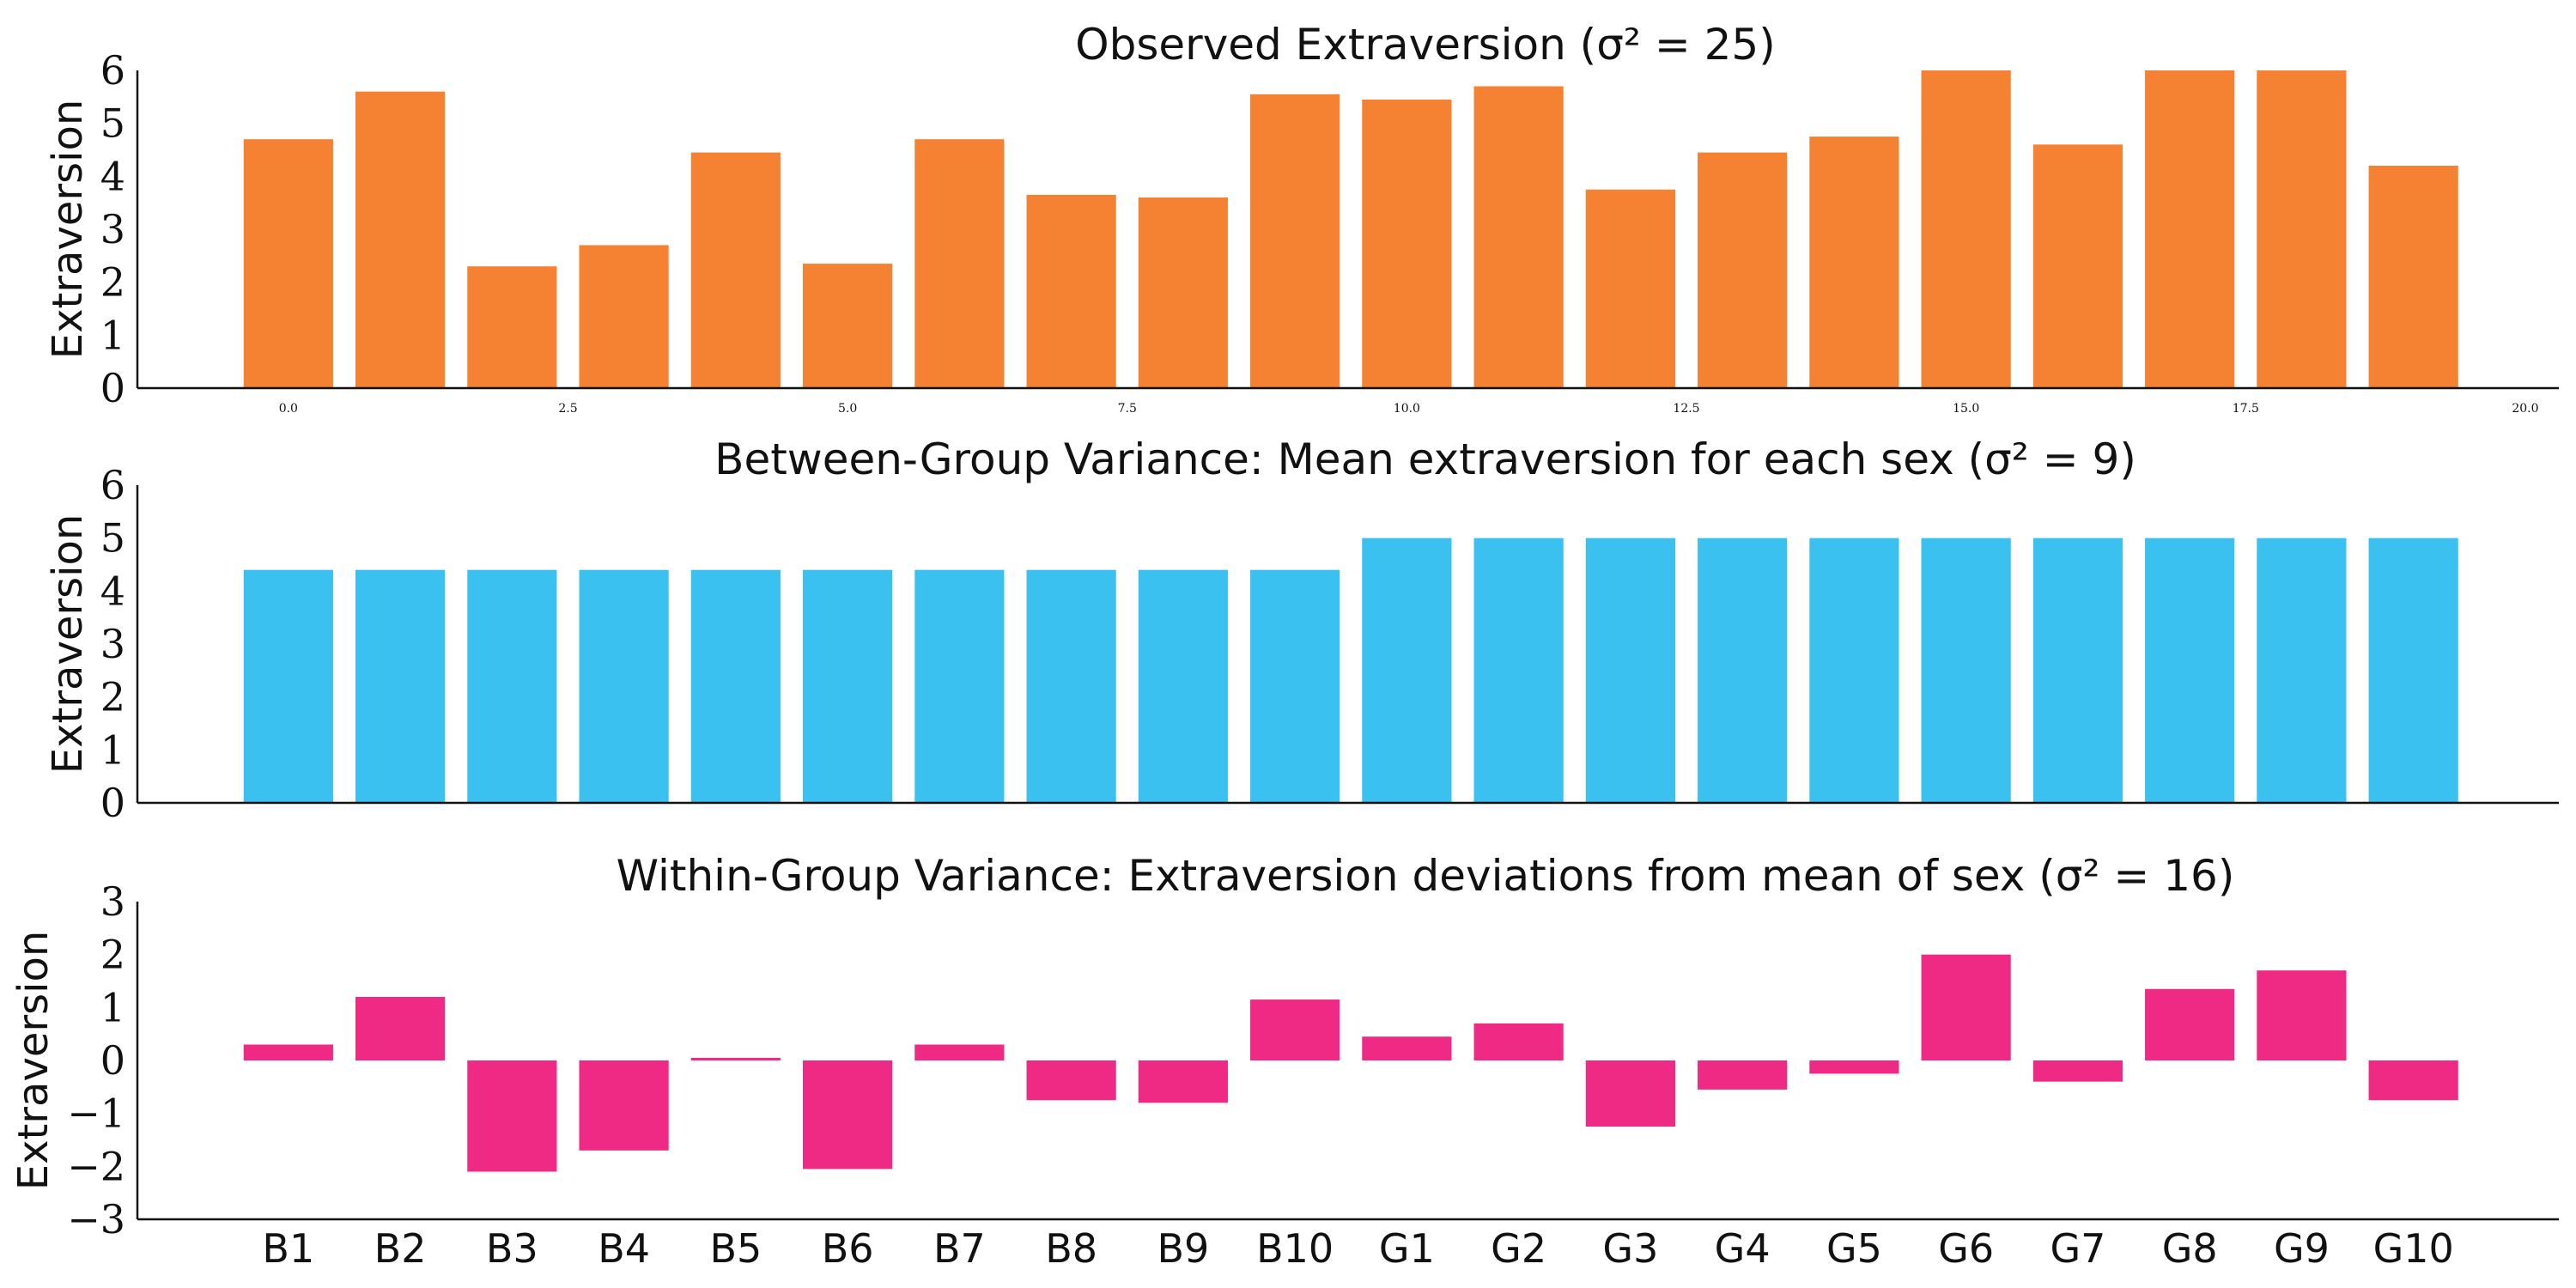 This screenshot has height=1288, width=2576. What do you see at coordinates (1426, 45) in the screenshot?
I see `chart-title: Observed Extraversion (σ² = 25)` at bounding box center [1426, 45].